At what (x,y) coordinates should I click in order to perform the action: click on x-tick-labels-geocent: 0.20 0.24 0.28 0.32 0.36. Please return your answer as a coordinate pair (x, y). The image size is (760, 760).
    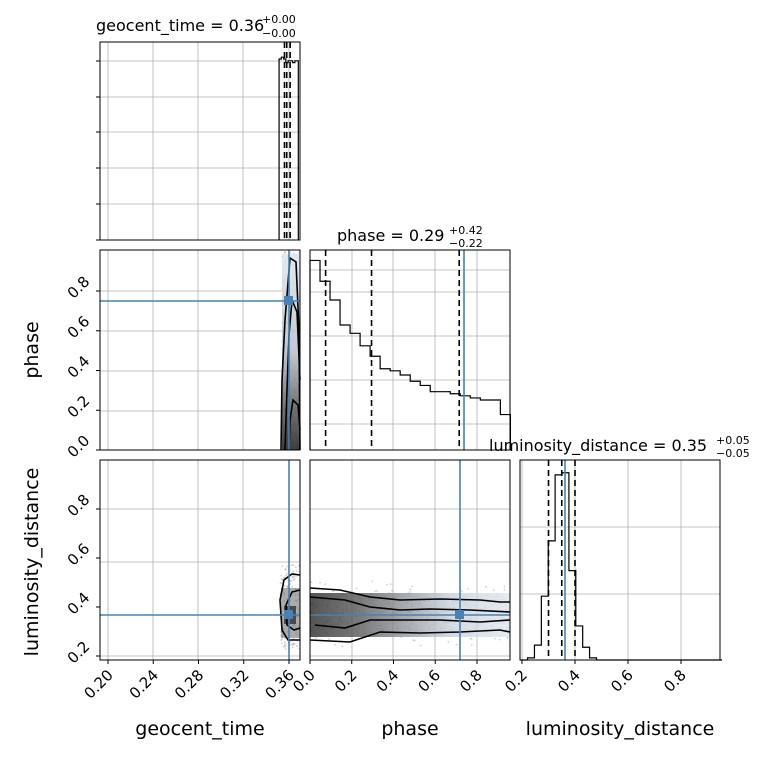
    Looking at the image, I should click on (189, 681).